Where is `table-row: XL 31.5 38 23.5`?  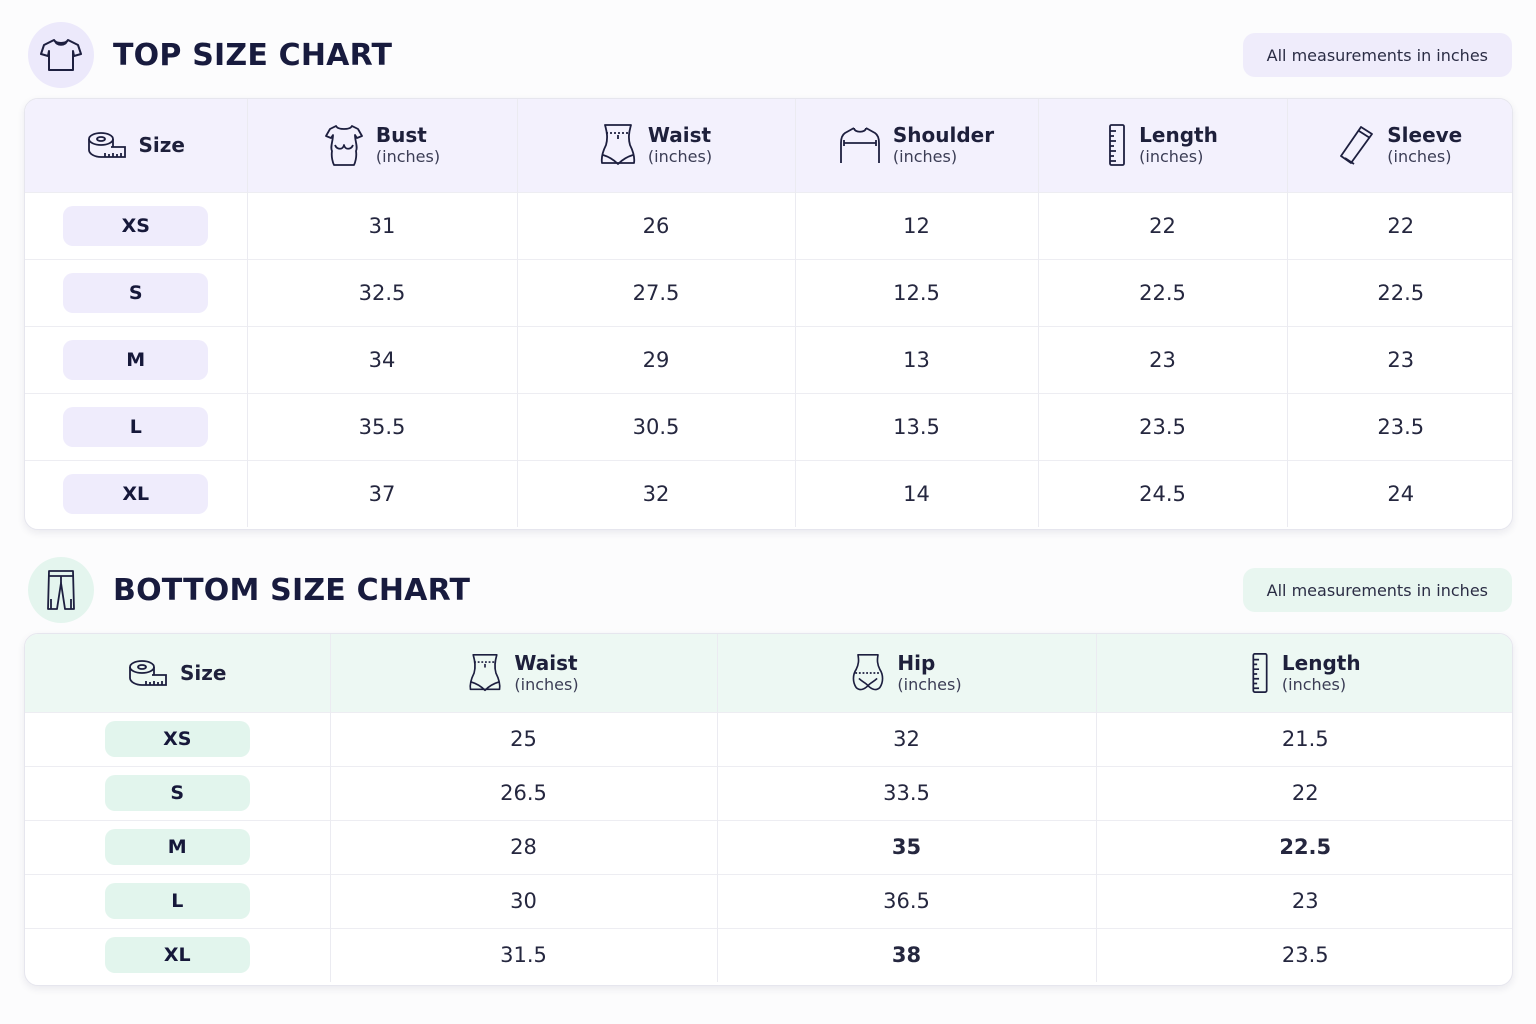 table-row: XL 31.5 38 23.5 is located at coordinates (768, 954).